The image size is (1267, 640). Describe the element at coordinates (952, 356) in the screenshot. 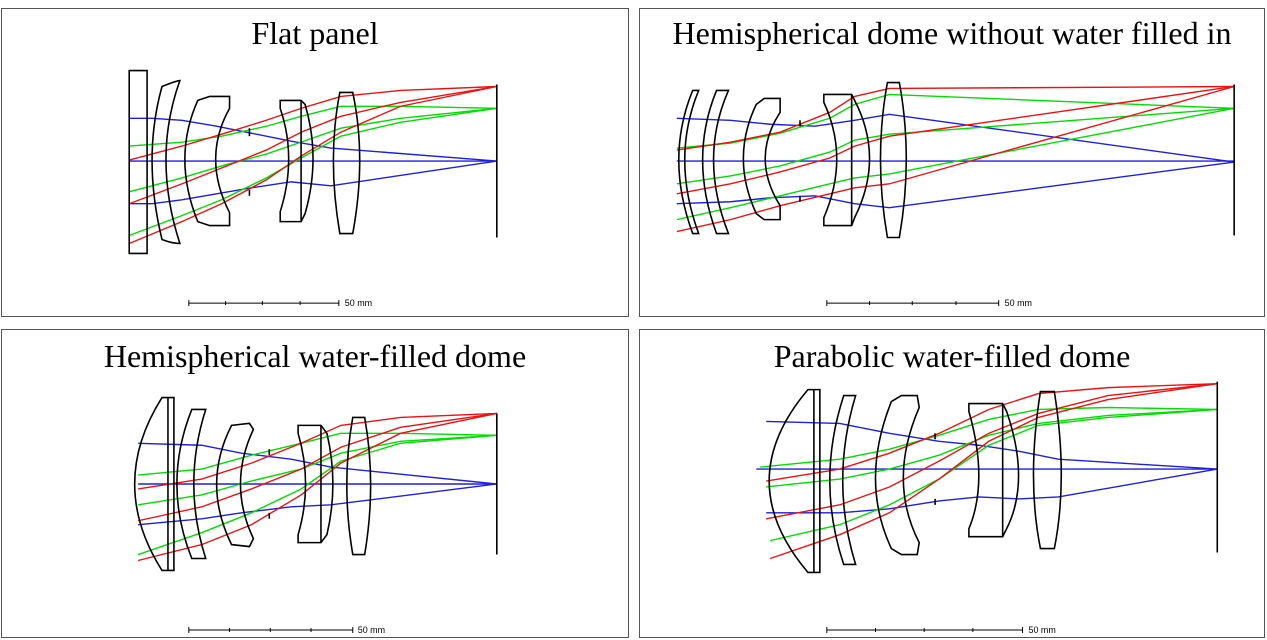

I see `panel-title: Parabolic water-filled dome` at that location.